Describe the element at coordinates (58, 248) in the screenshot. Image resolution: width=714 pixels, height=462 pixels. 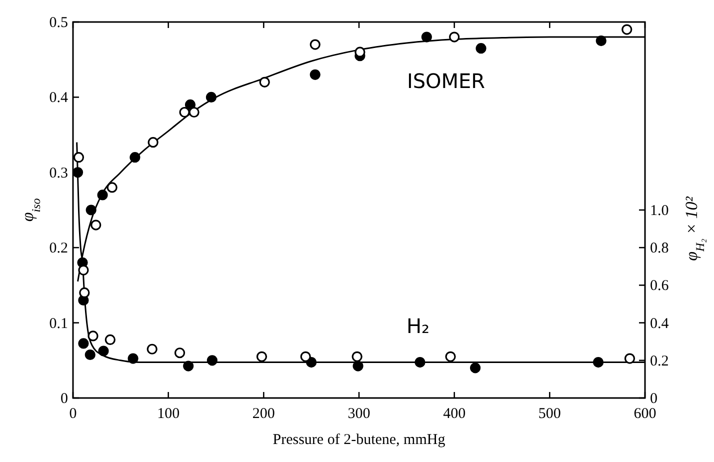
I see `y-tick-label: 0.2` at that location.